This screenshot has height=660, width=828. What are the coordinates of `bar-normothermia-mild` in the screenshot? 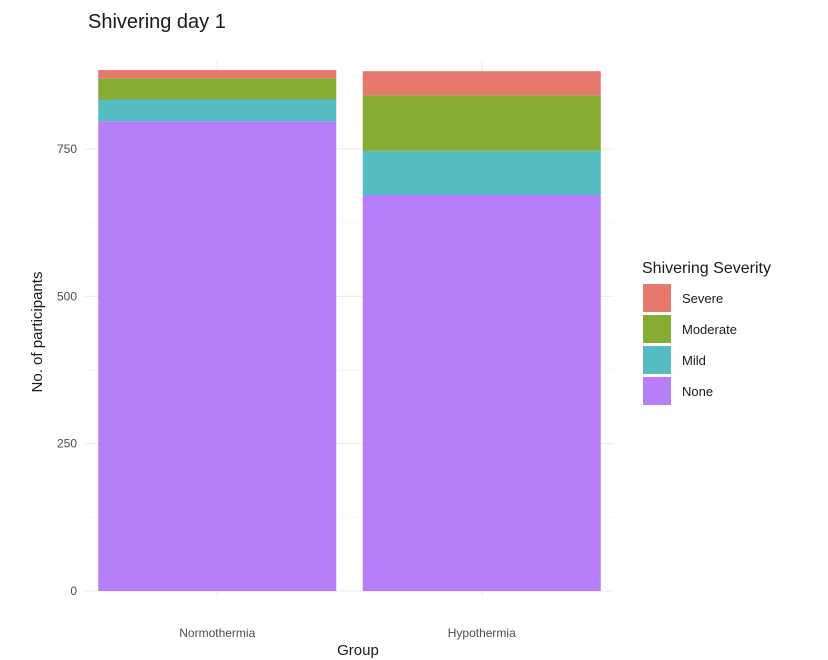 It's located at (217, 110).